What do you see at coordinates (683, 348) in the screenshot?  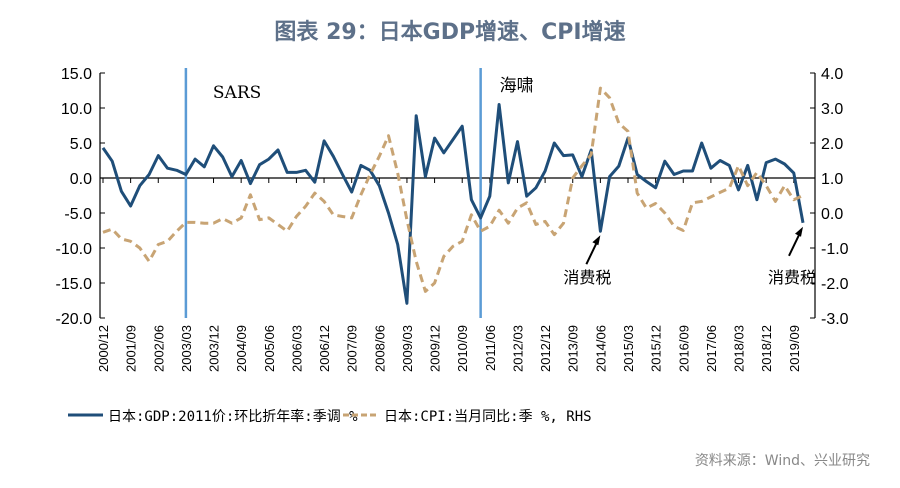 I see `x-tick-label: 2016/09` at bounding box center [683, 348].